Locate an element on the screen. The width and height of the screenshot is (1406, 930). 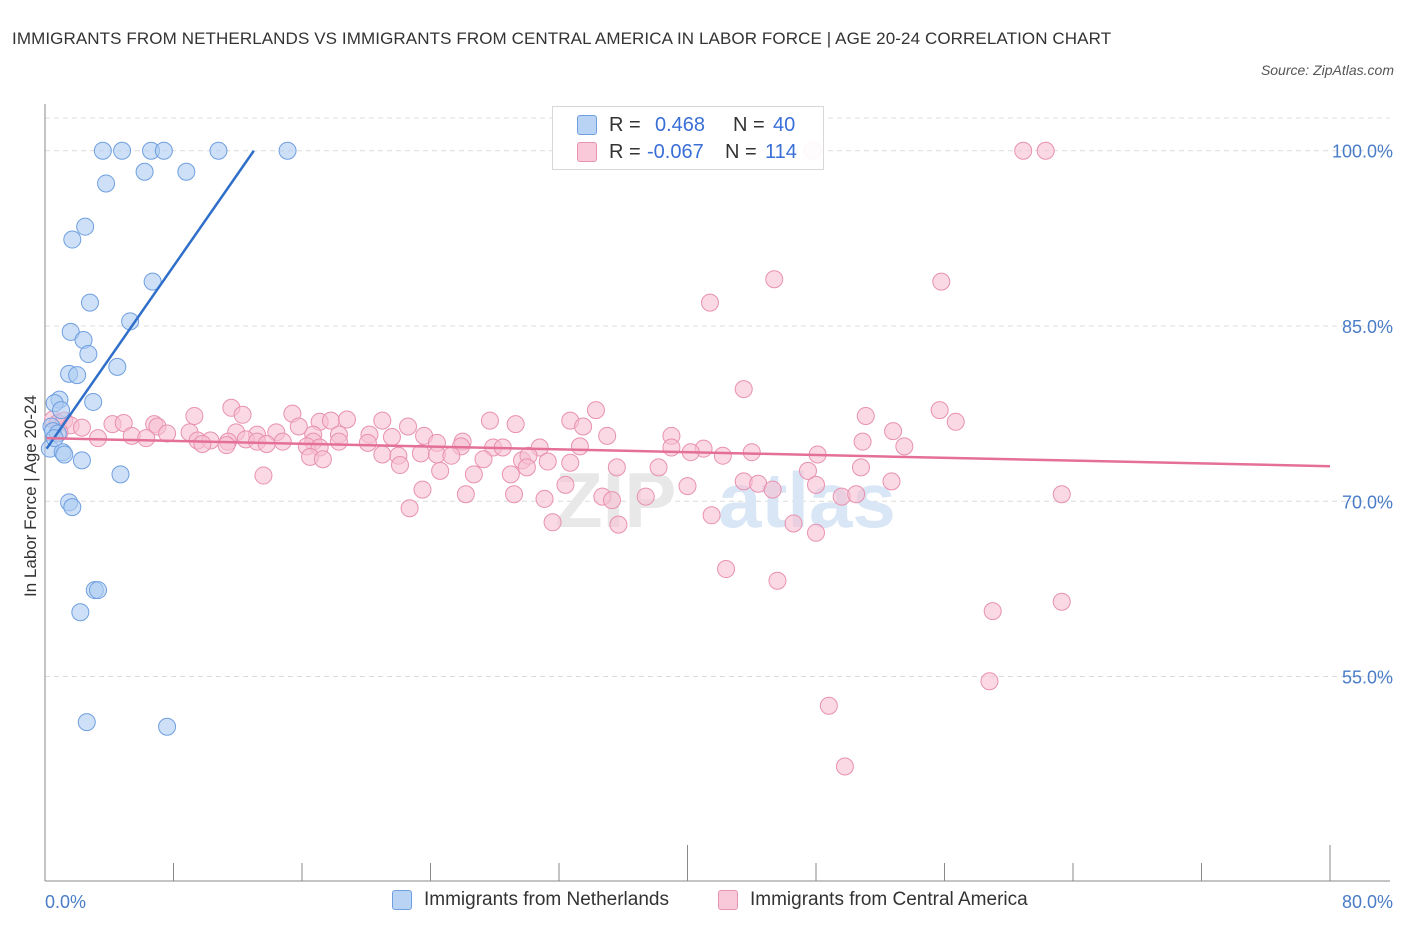
y-tick-label: 55.0% is located at coordinates (1367, 678).